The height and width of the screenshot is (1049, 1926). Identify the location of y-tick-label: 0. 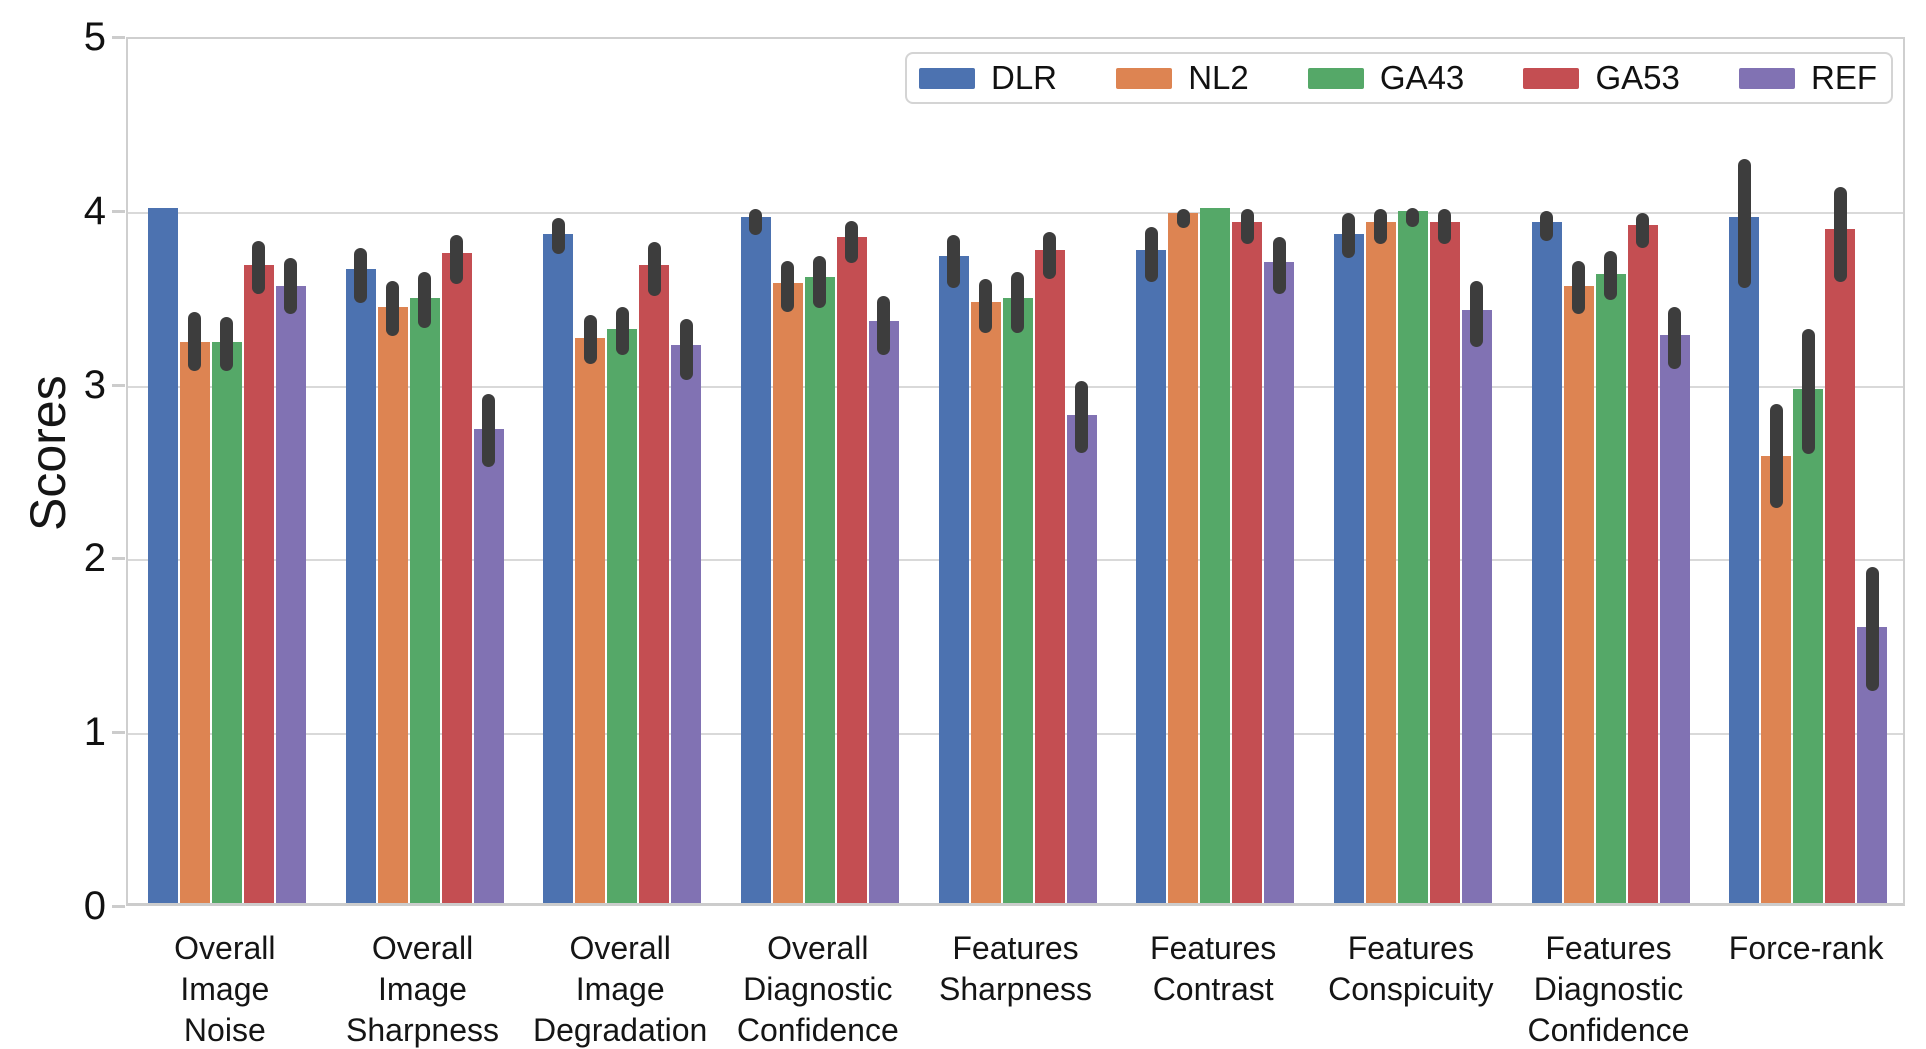
(94, 906).